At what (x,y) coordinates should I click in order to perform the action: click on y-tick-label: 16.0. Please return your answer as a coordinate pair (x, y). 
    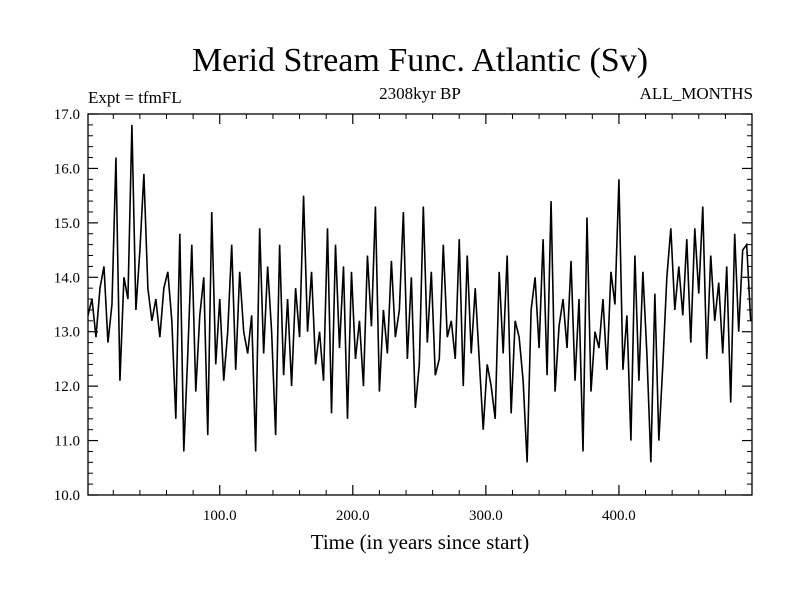
    Looking at the image, I should click on (67, 169).